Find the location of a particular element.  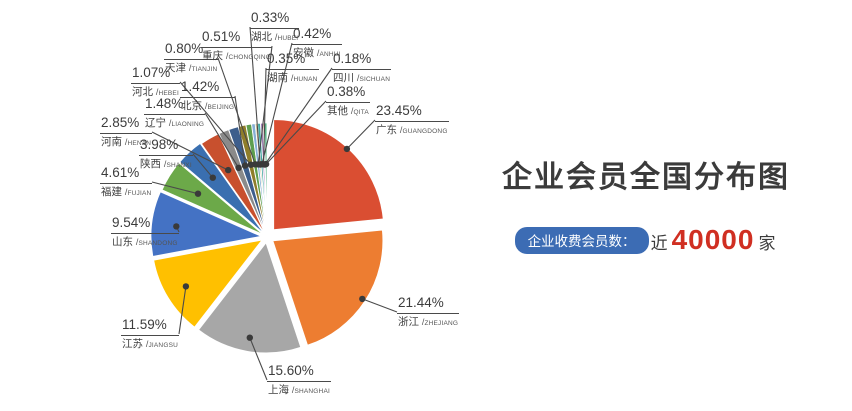

callout-percent: 3.98% is located at coordinates (166, 146).